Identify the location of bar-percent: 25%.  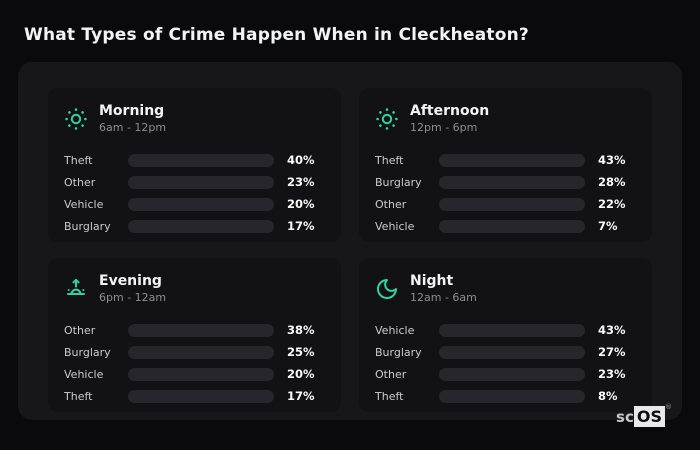
(301, 352).